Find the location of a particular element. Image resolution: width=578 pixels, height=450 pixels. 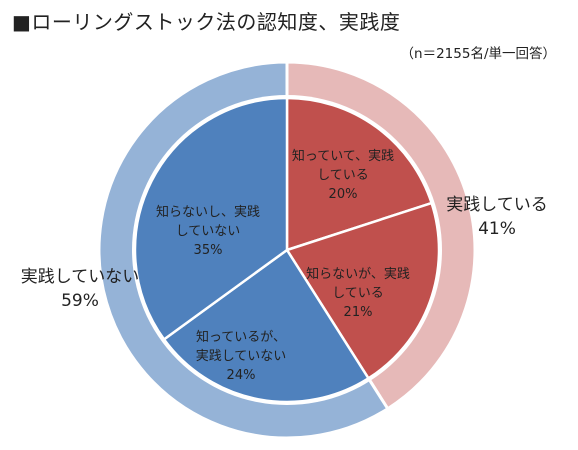

sample-note: （n＝2155名/単一回答） is located at coordinates (478, 54).